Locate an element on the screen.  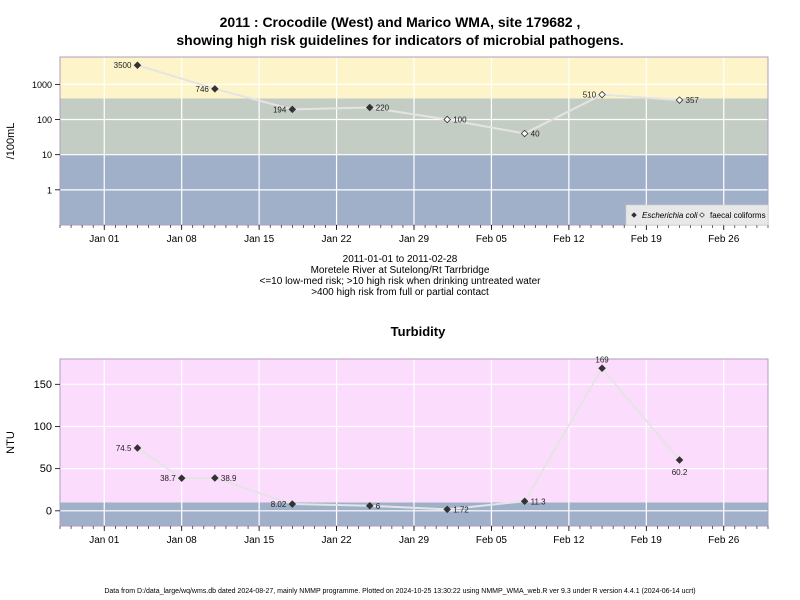
y-tick-label: 1000 is located at coordinates (42, 85).